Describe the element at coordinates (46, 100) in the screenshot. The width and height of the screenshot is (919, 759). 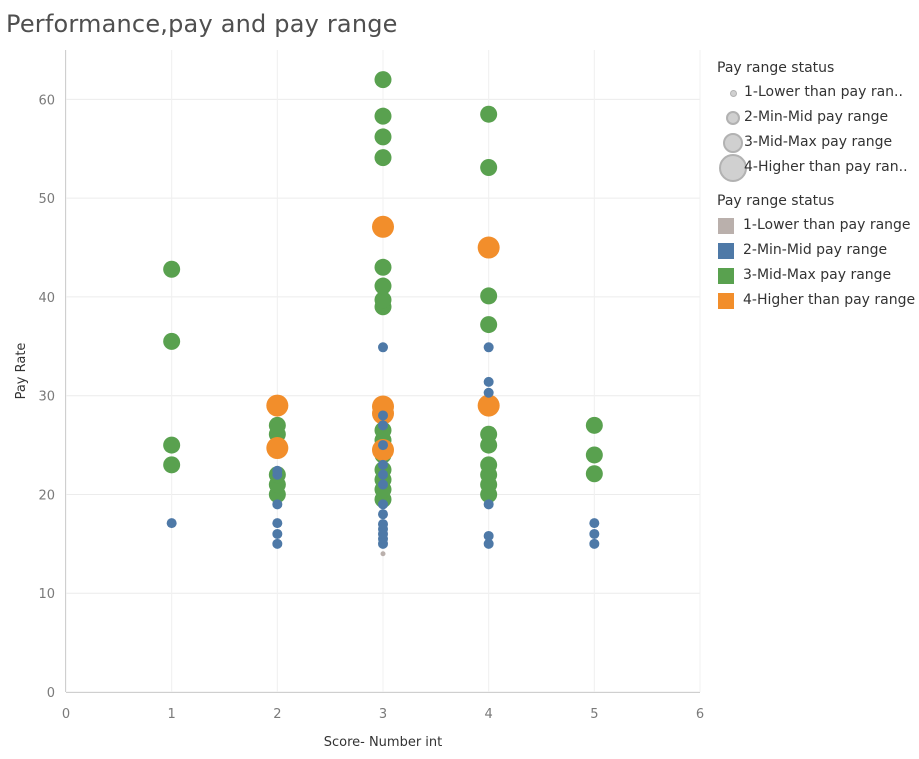
I see `y-tick-label: 60` at that location.